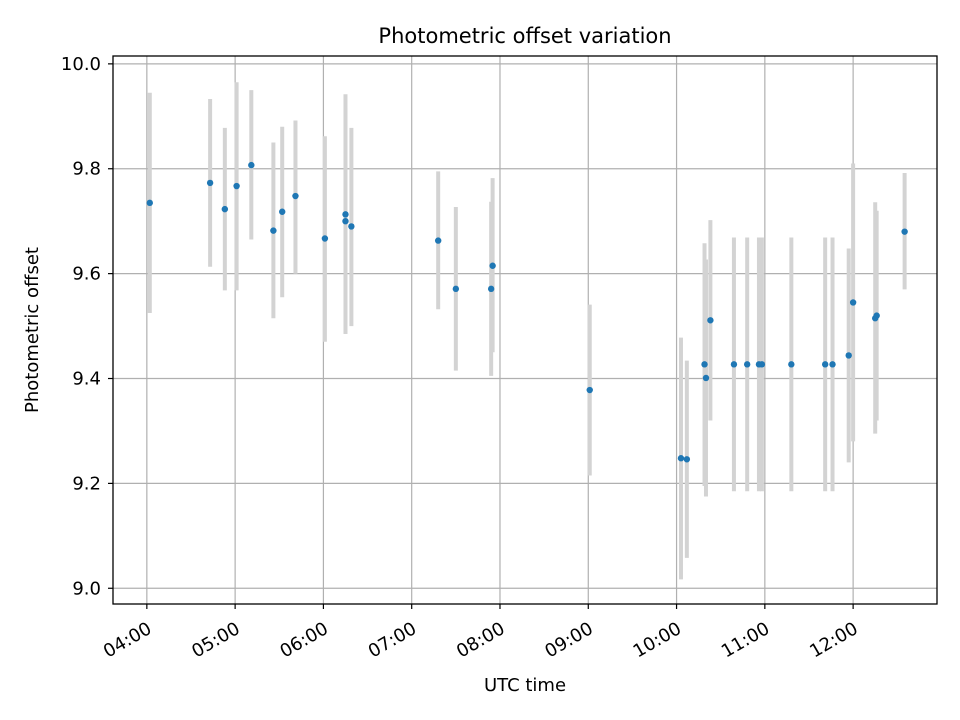 This screenshot has height=720, width=960. Describe the element at coordinates (86, 169) in the screenshot. I see `y-tick-label: 9.8` at that location.